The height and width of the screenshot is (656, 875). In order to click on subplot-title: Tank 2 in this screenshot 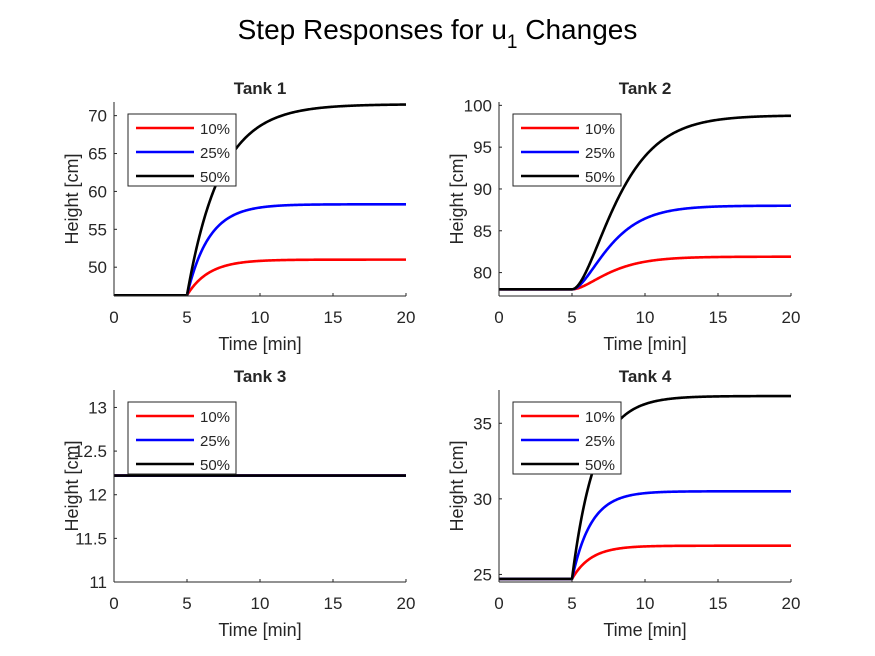, I will do `click(645, 88)`.